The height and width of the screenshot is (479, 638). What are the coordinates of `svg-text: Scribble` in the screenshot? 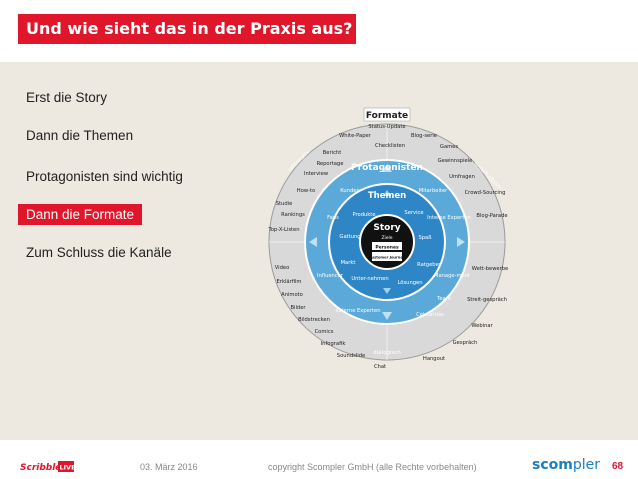 It's located at (40, 468).